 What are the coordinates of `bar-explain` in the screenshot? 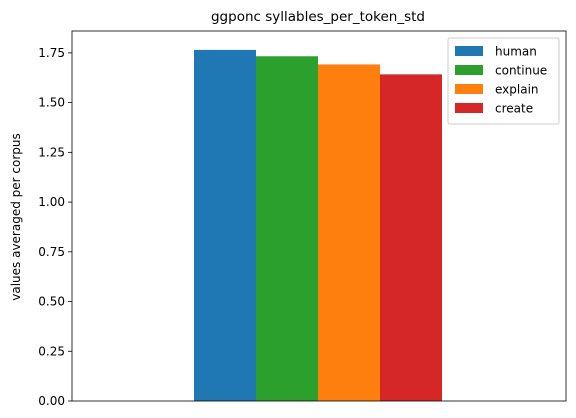 It's located at (349, 232).